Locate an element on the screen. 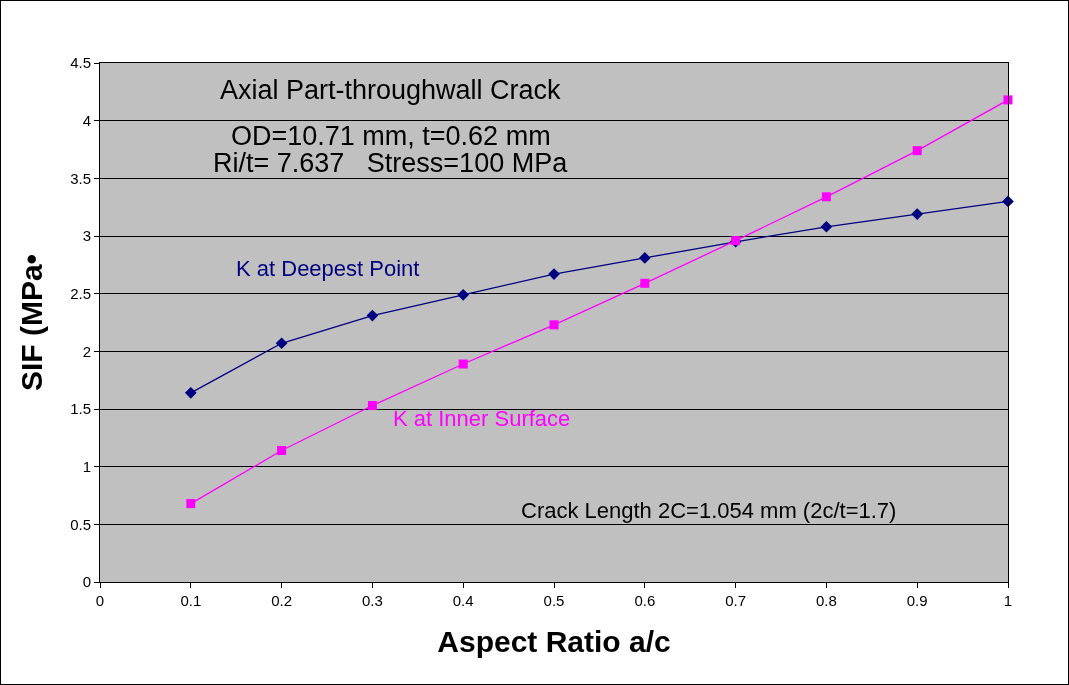  y-tick-label: 4.5 is located at coordinates (80, 63).